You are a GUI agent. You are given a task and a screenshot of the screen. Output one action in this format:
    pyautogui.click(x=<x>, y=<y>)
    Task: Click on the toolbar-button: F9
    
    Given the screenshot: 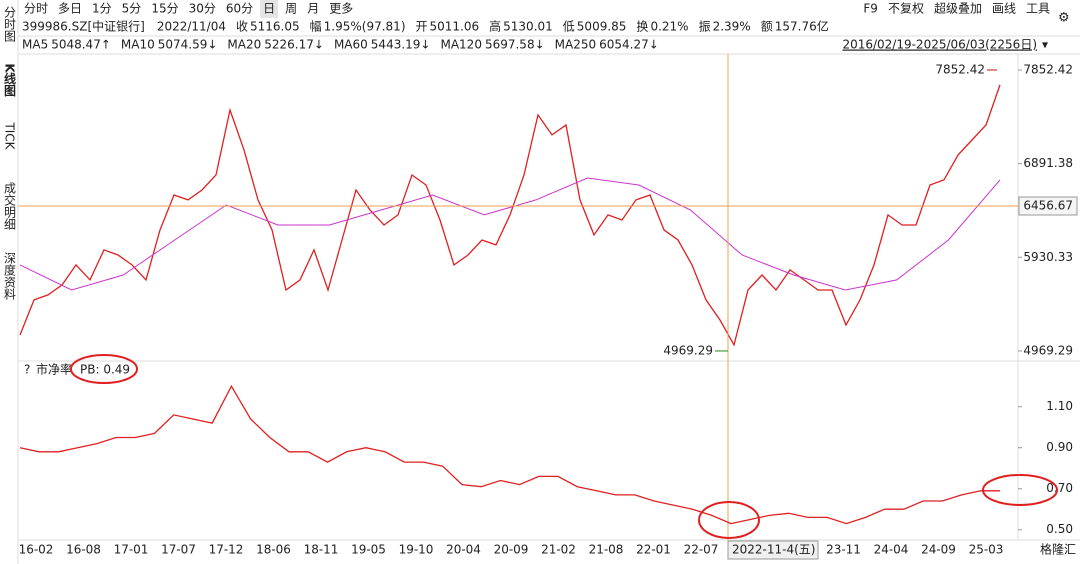 What is the action you would take?
    pyautogui.click(x=870, y=9)
    